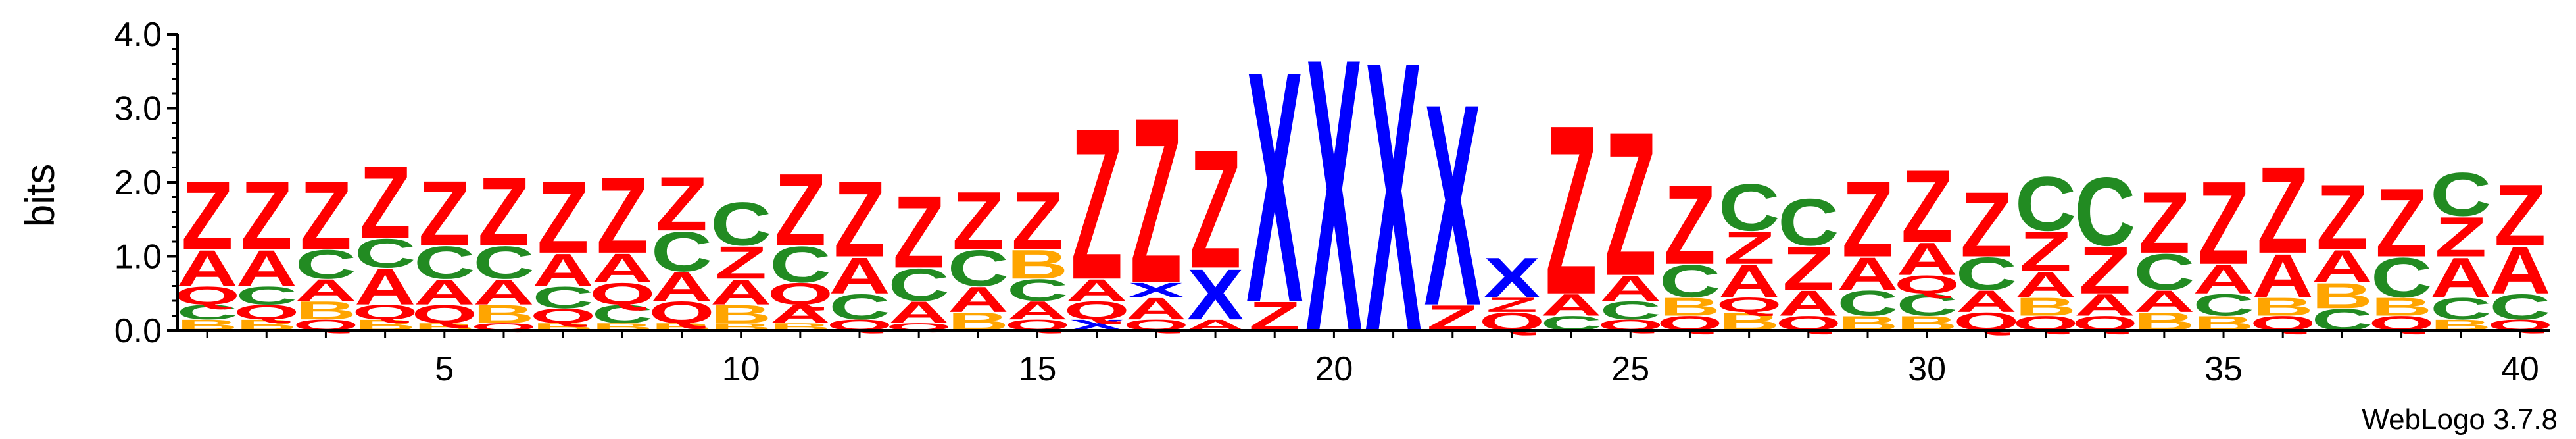  Describe the element at coordinates (138, 183) in the screenshot. I see `y-tick-label: 2.0` at that location.